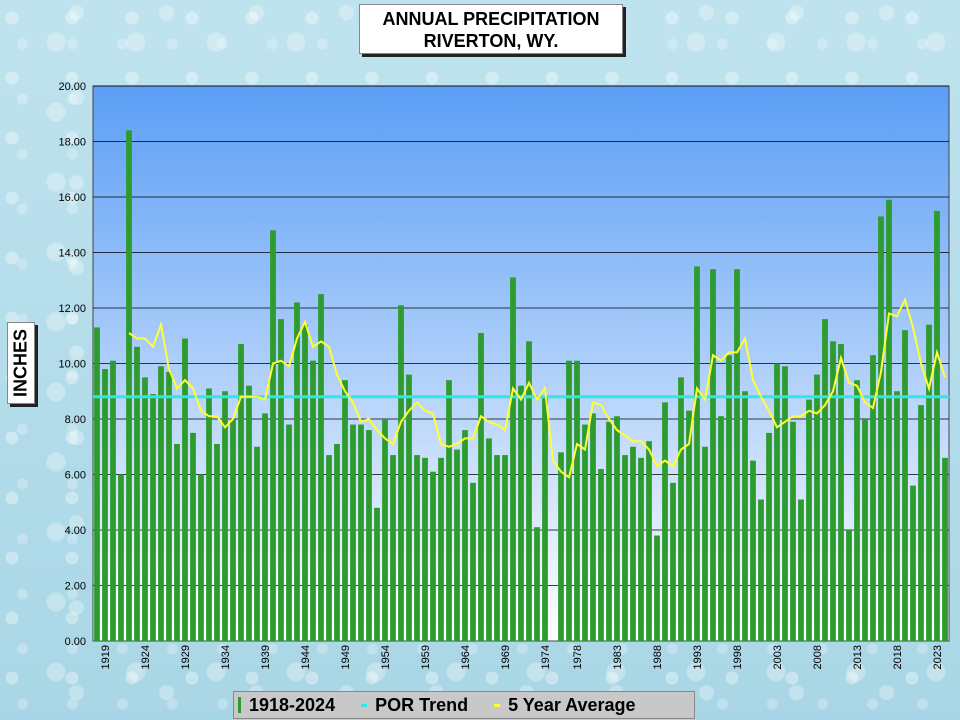 This screenshot has width=960, height=720. What do you see at coordinates (898, 657) in the screenshot?
I see `x-tick-label: 2018` at bounding box center [898, 657].